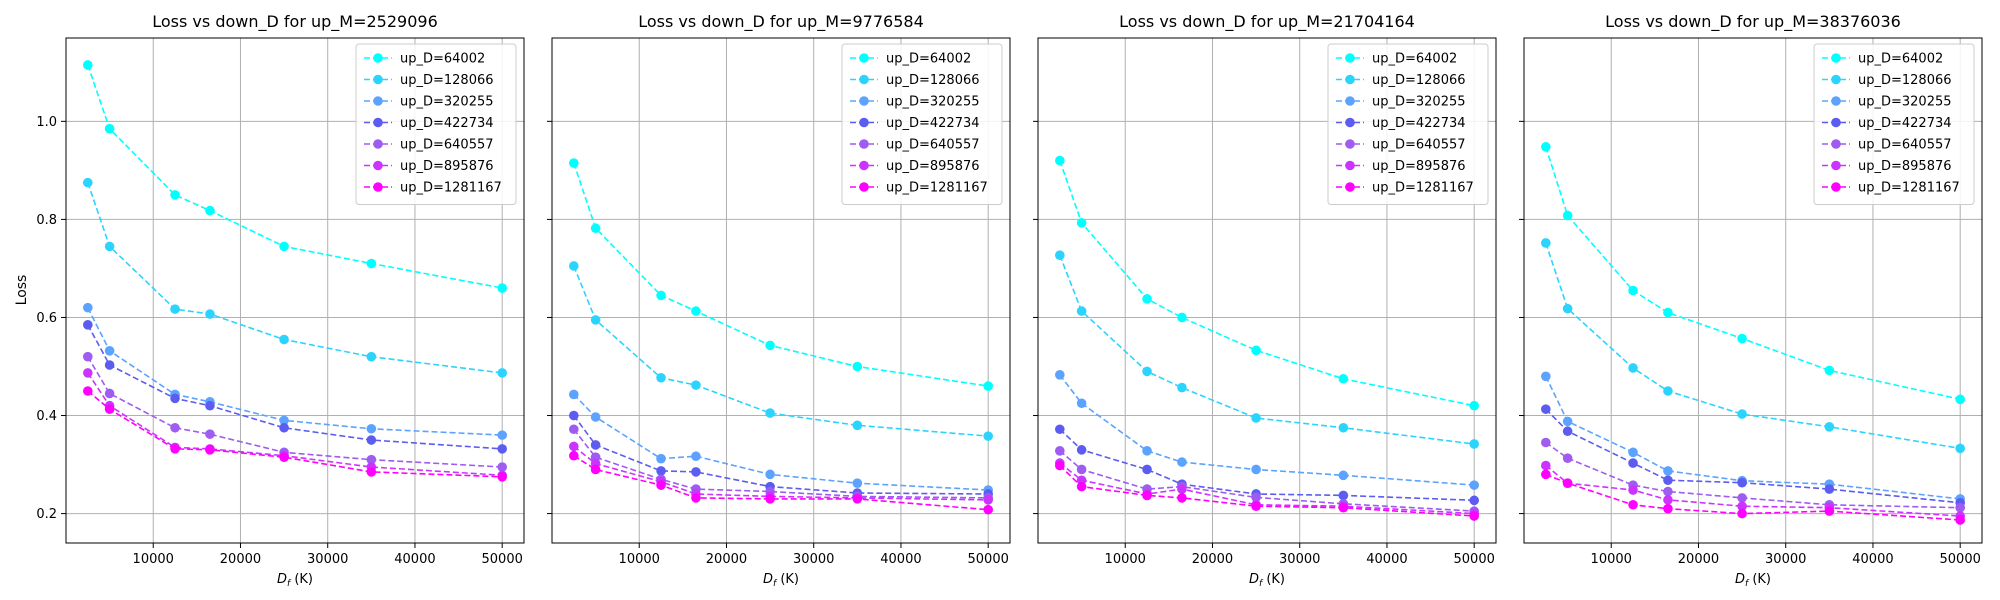 This screenshot has height=600, width=2000. Describe the element at coordinates (295, 22) in the screenshot. I see `chart-title: Loss vs down_D for up_M=2529096` at that location.